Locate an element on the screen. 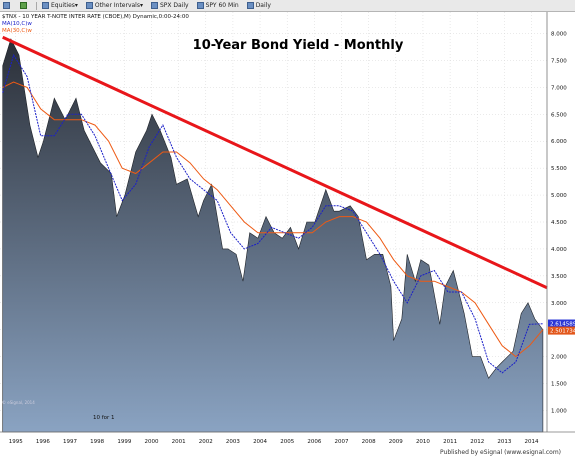  x-tick-label: 1998 is located at coordinates (97, 442).